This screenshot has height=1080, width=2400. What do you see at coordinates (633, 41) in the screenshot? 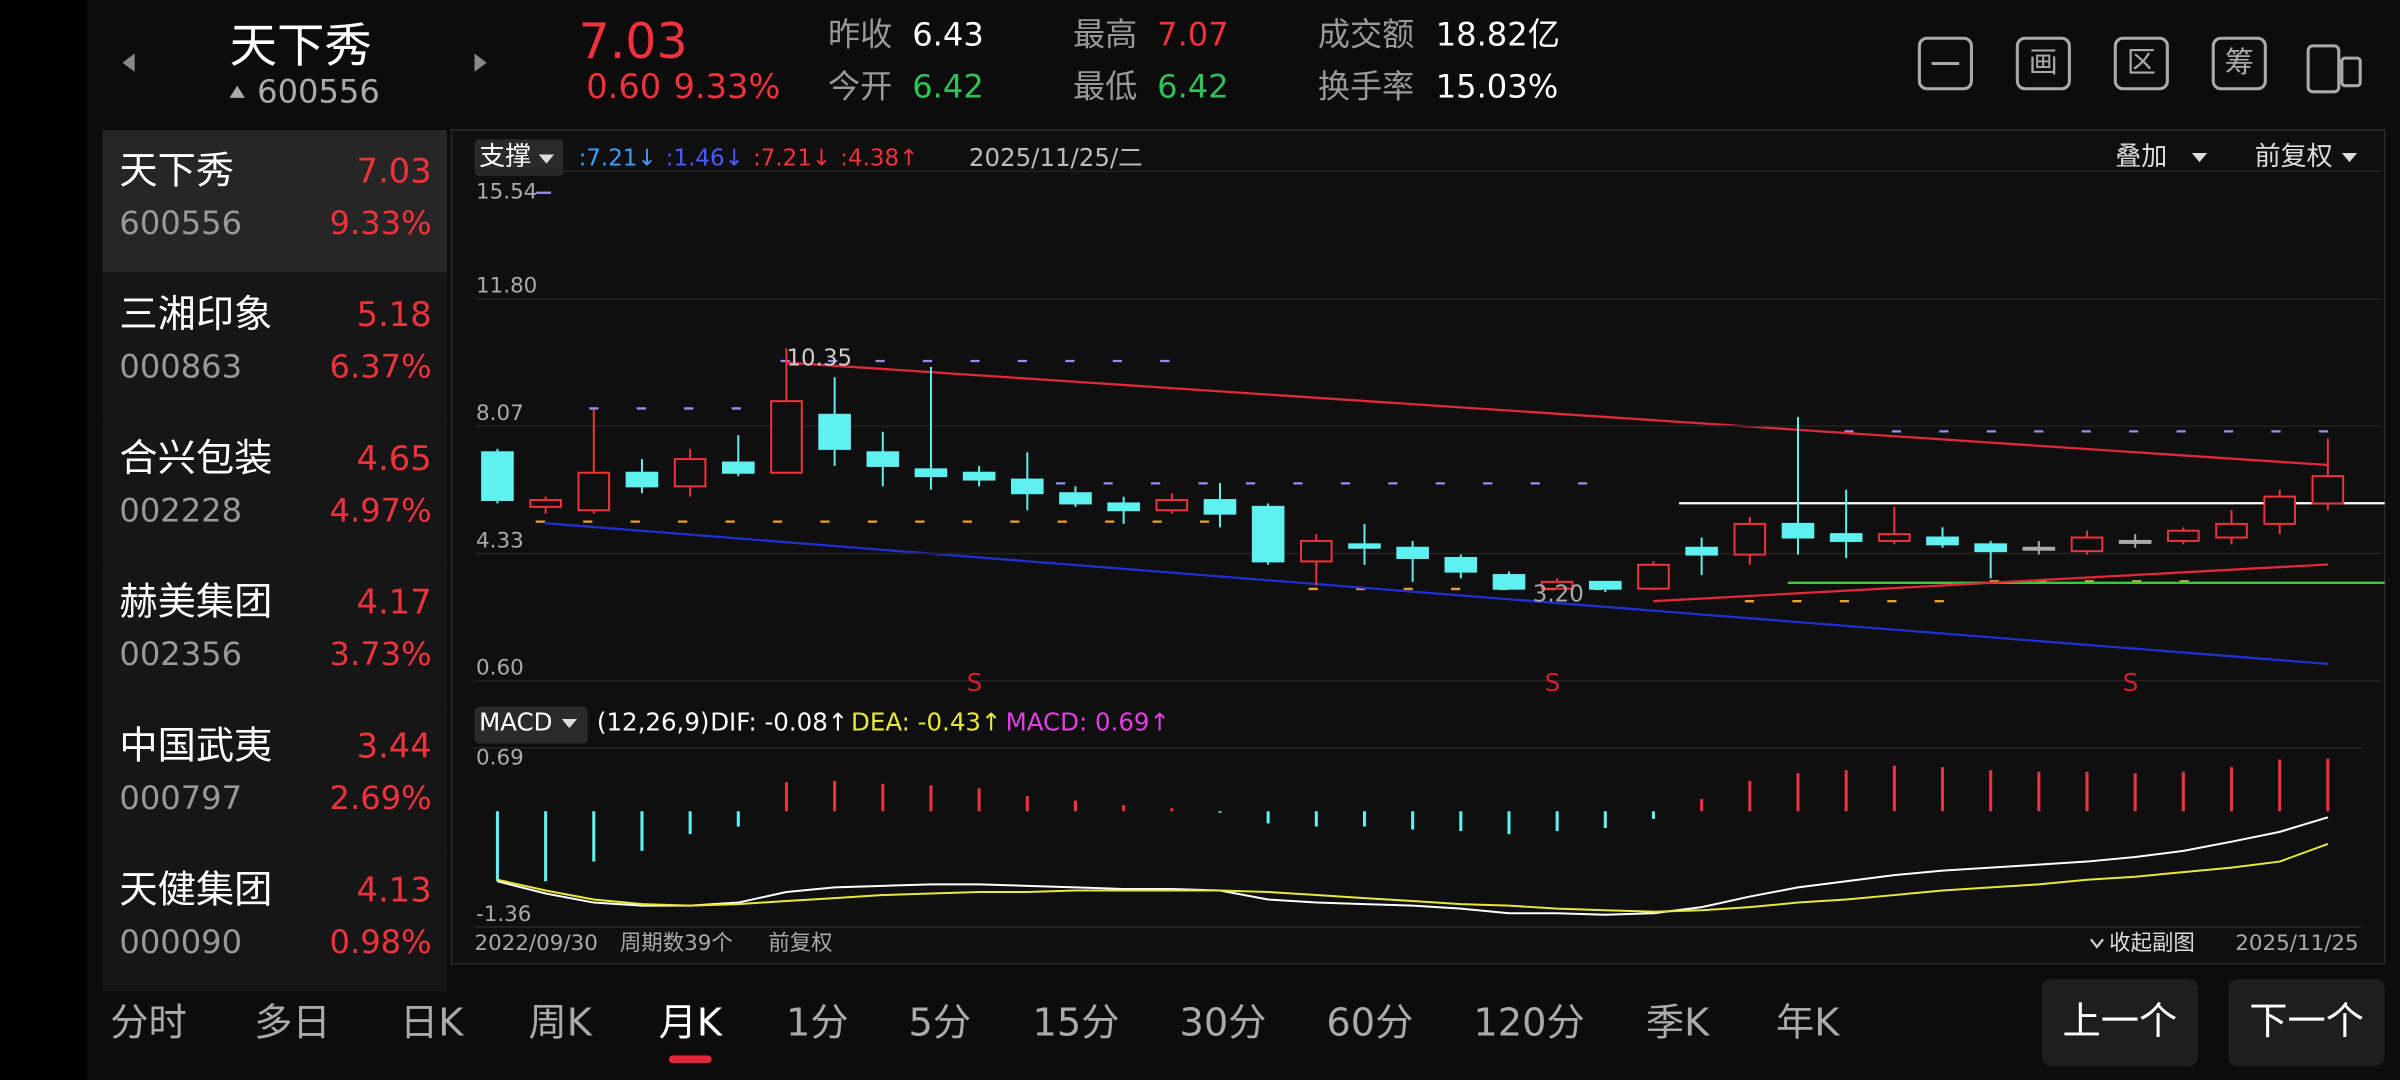
I see `stock-price: 7.03` at bounding box center [633, 41].